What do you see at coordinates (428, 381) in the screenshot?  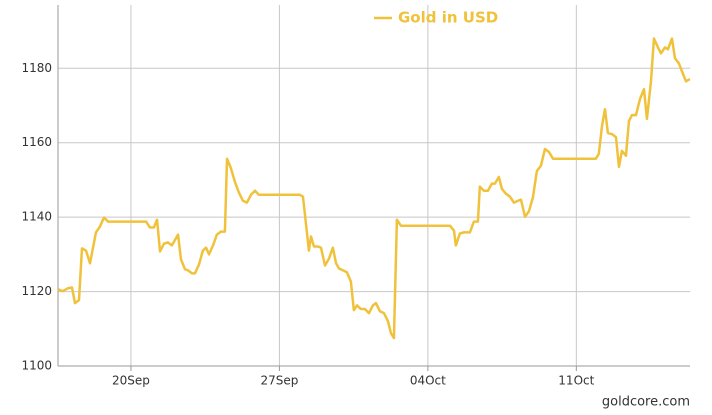 I see `x-tick-label: 04Oct` at bounding box center [428, 381].